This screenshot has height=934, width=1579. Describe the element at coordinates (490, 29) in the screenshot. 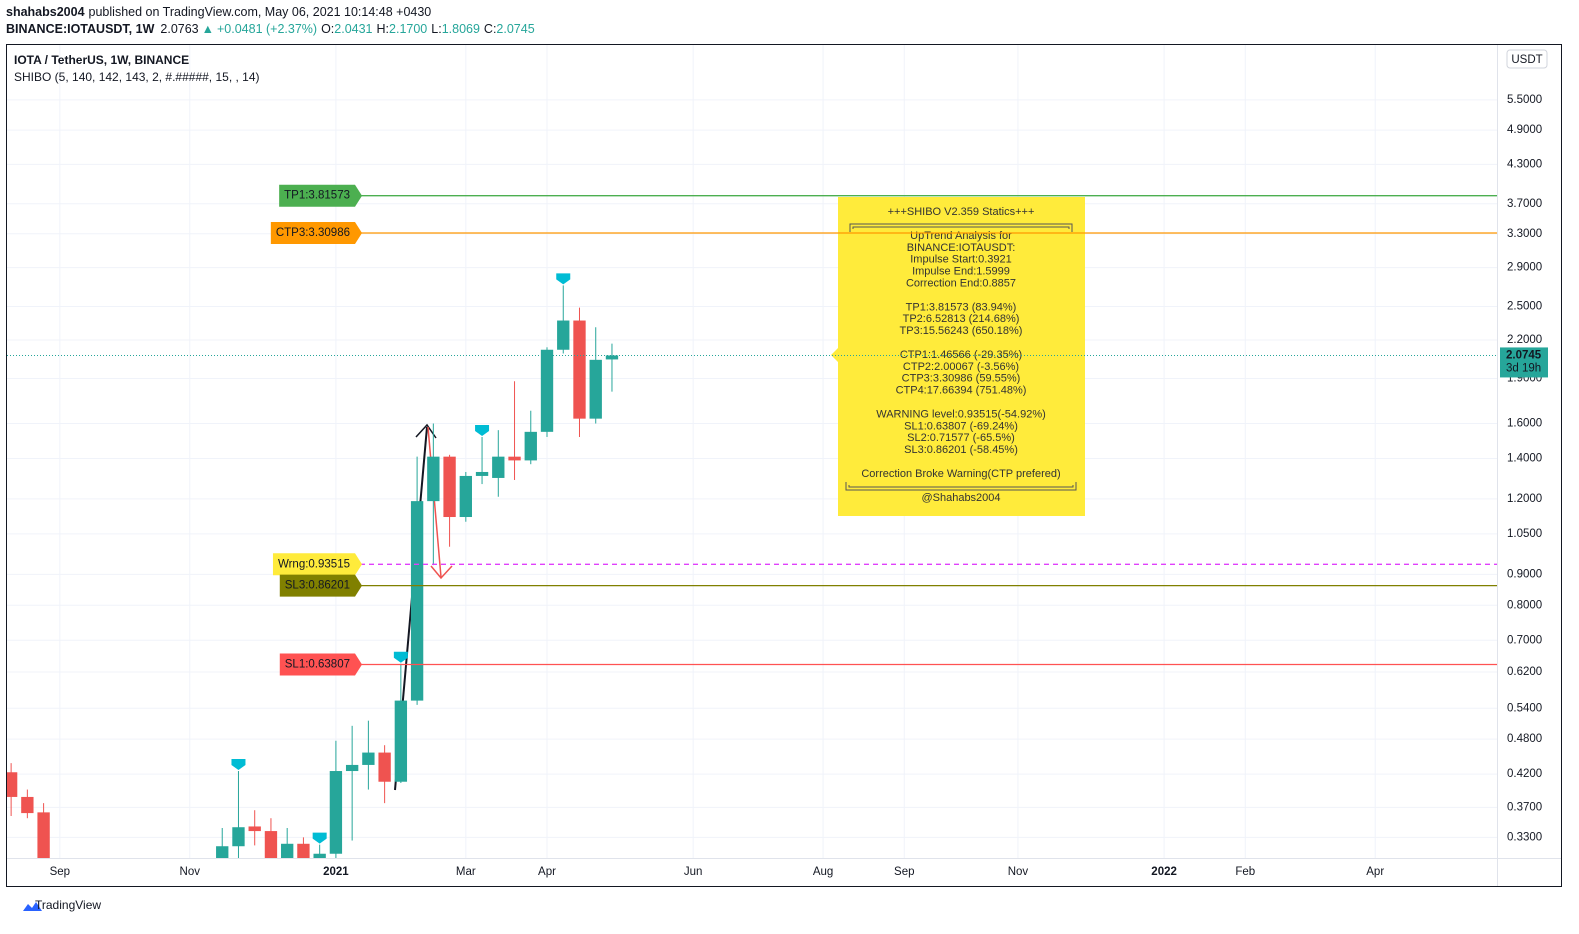

I see `c-label: C:` at that location.